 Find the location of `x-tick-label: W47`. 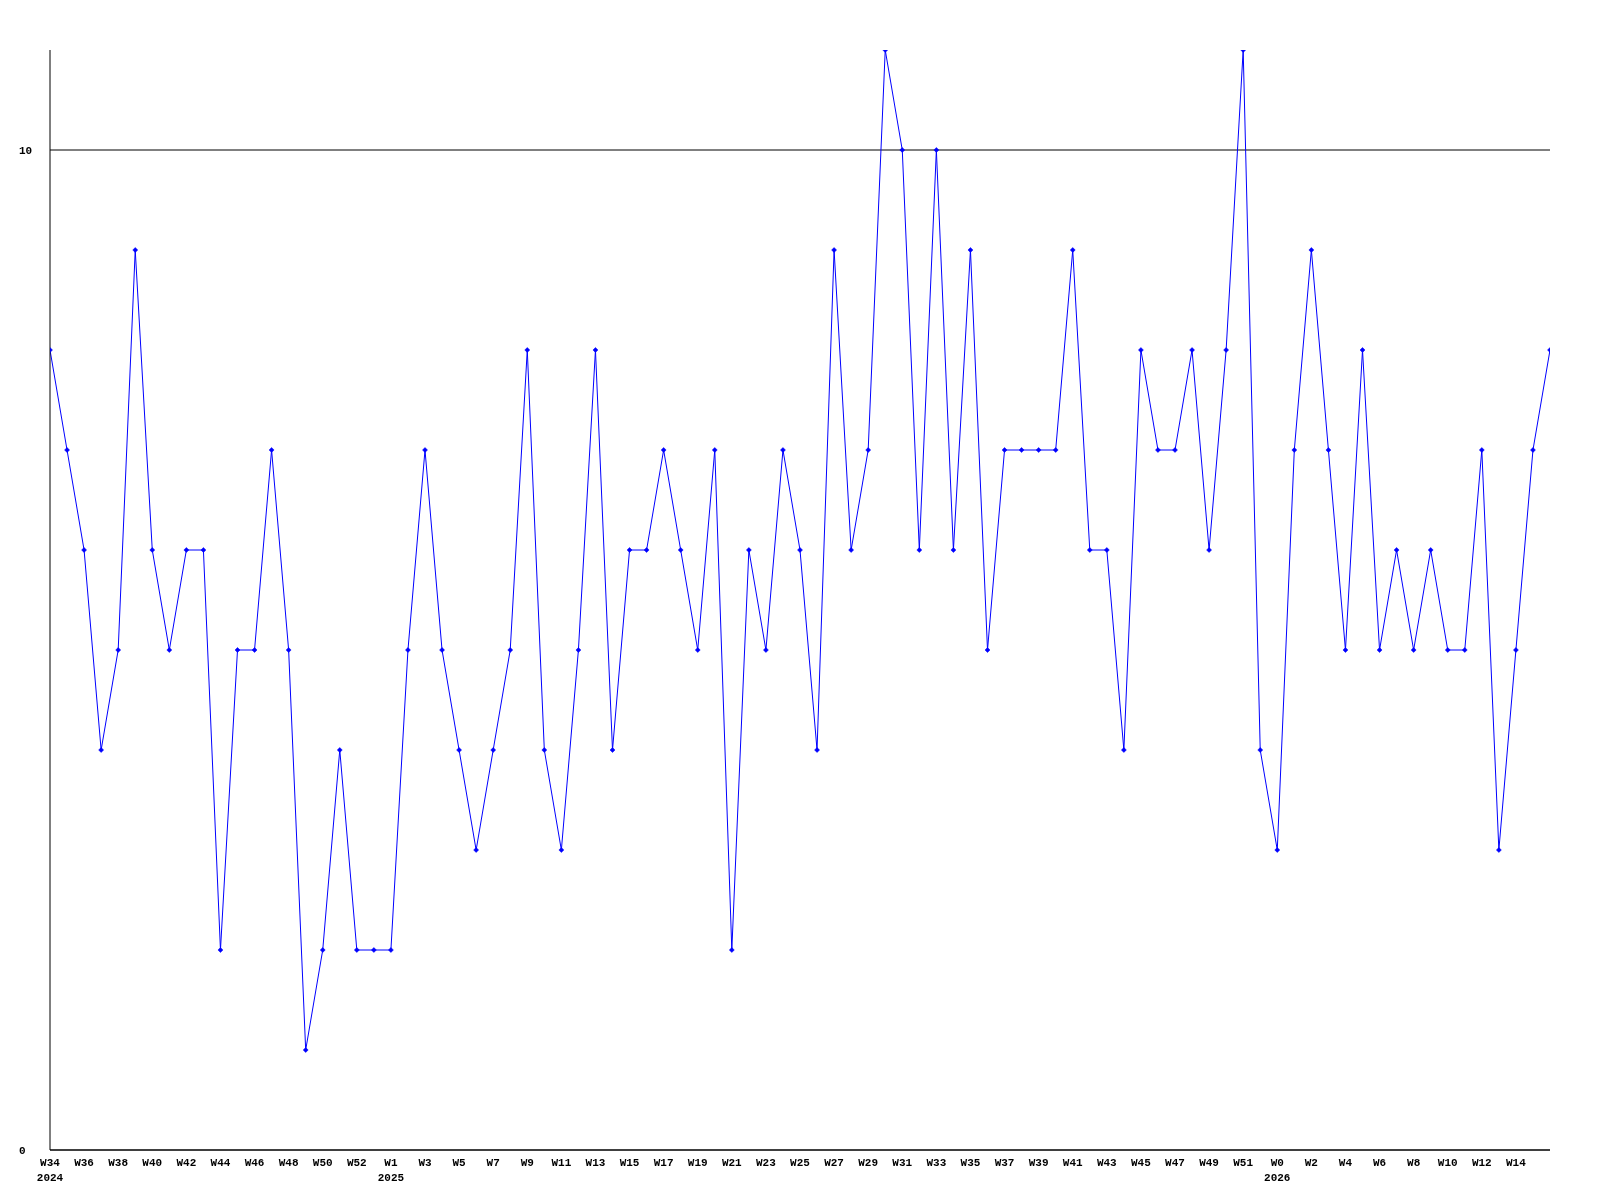

x-tick-label: W47 is located at coordinates (1175, 1163).